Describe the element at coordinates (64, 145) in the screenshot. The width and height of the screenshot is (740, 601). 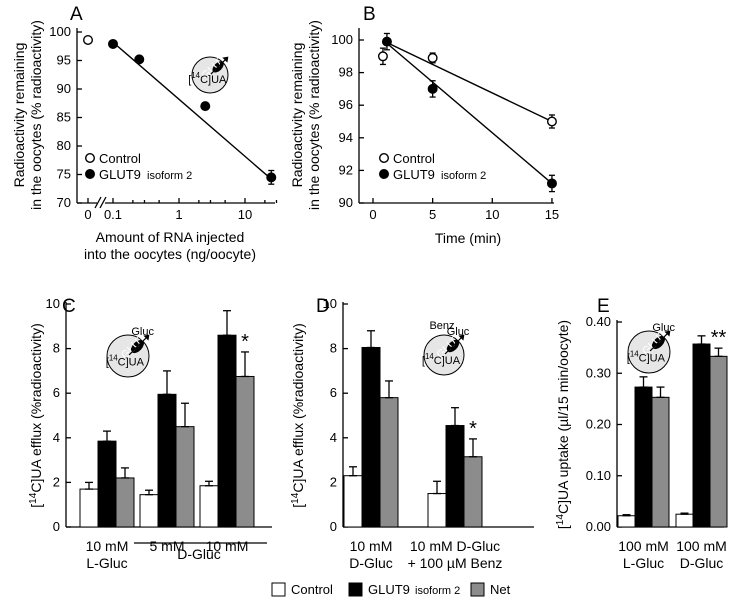
I see `a-ytick-label: 80` at that location.